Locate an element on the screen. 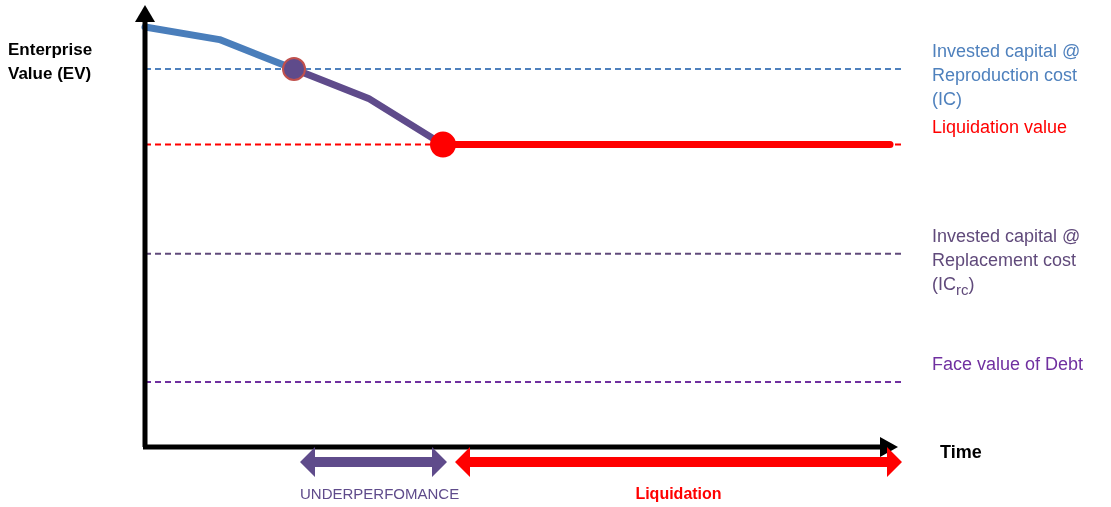 The width and height of the screenshot is (1111, 507). x-axis-title: Time is located at coordinates (961, 452).